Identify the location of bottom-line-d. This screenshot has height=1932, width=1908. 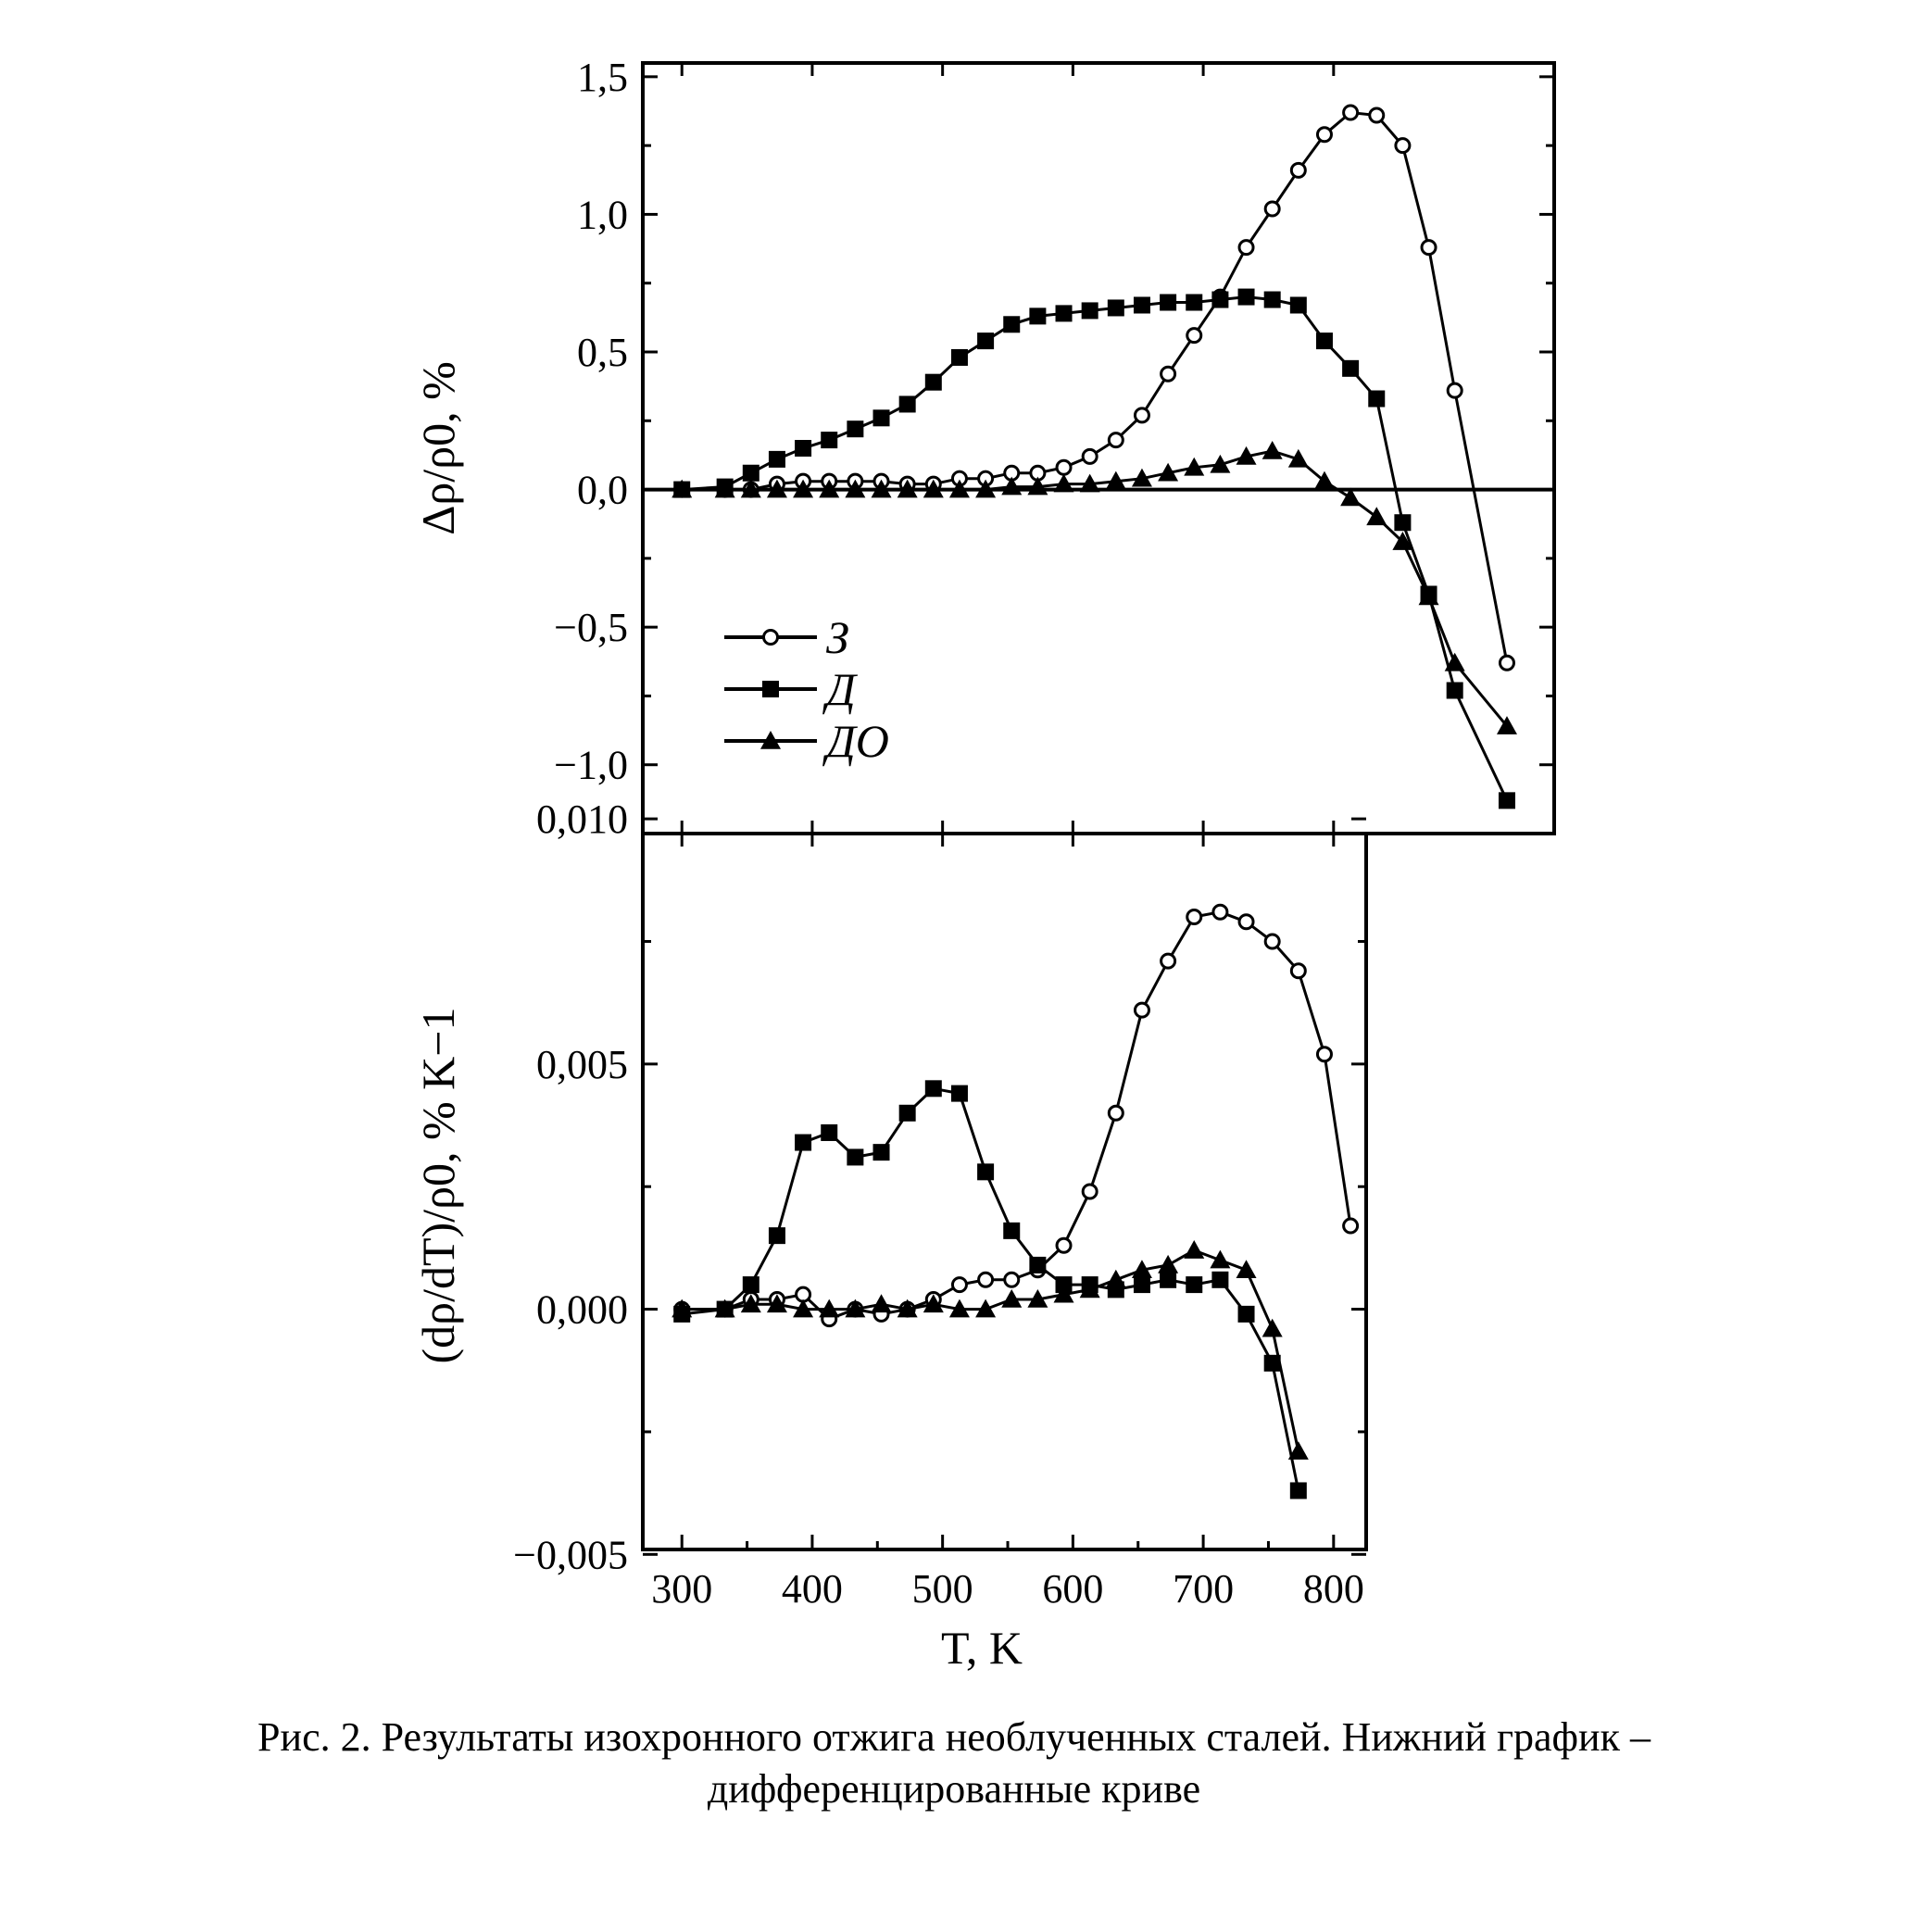
(991, 1288).